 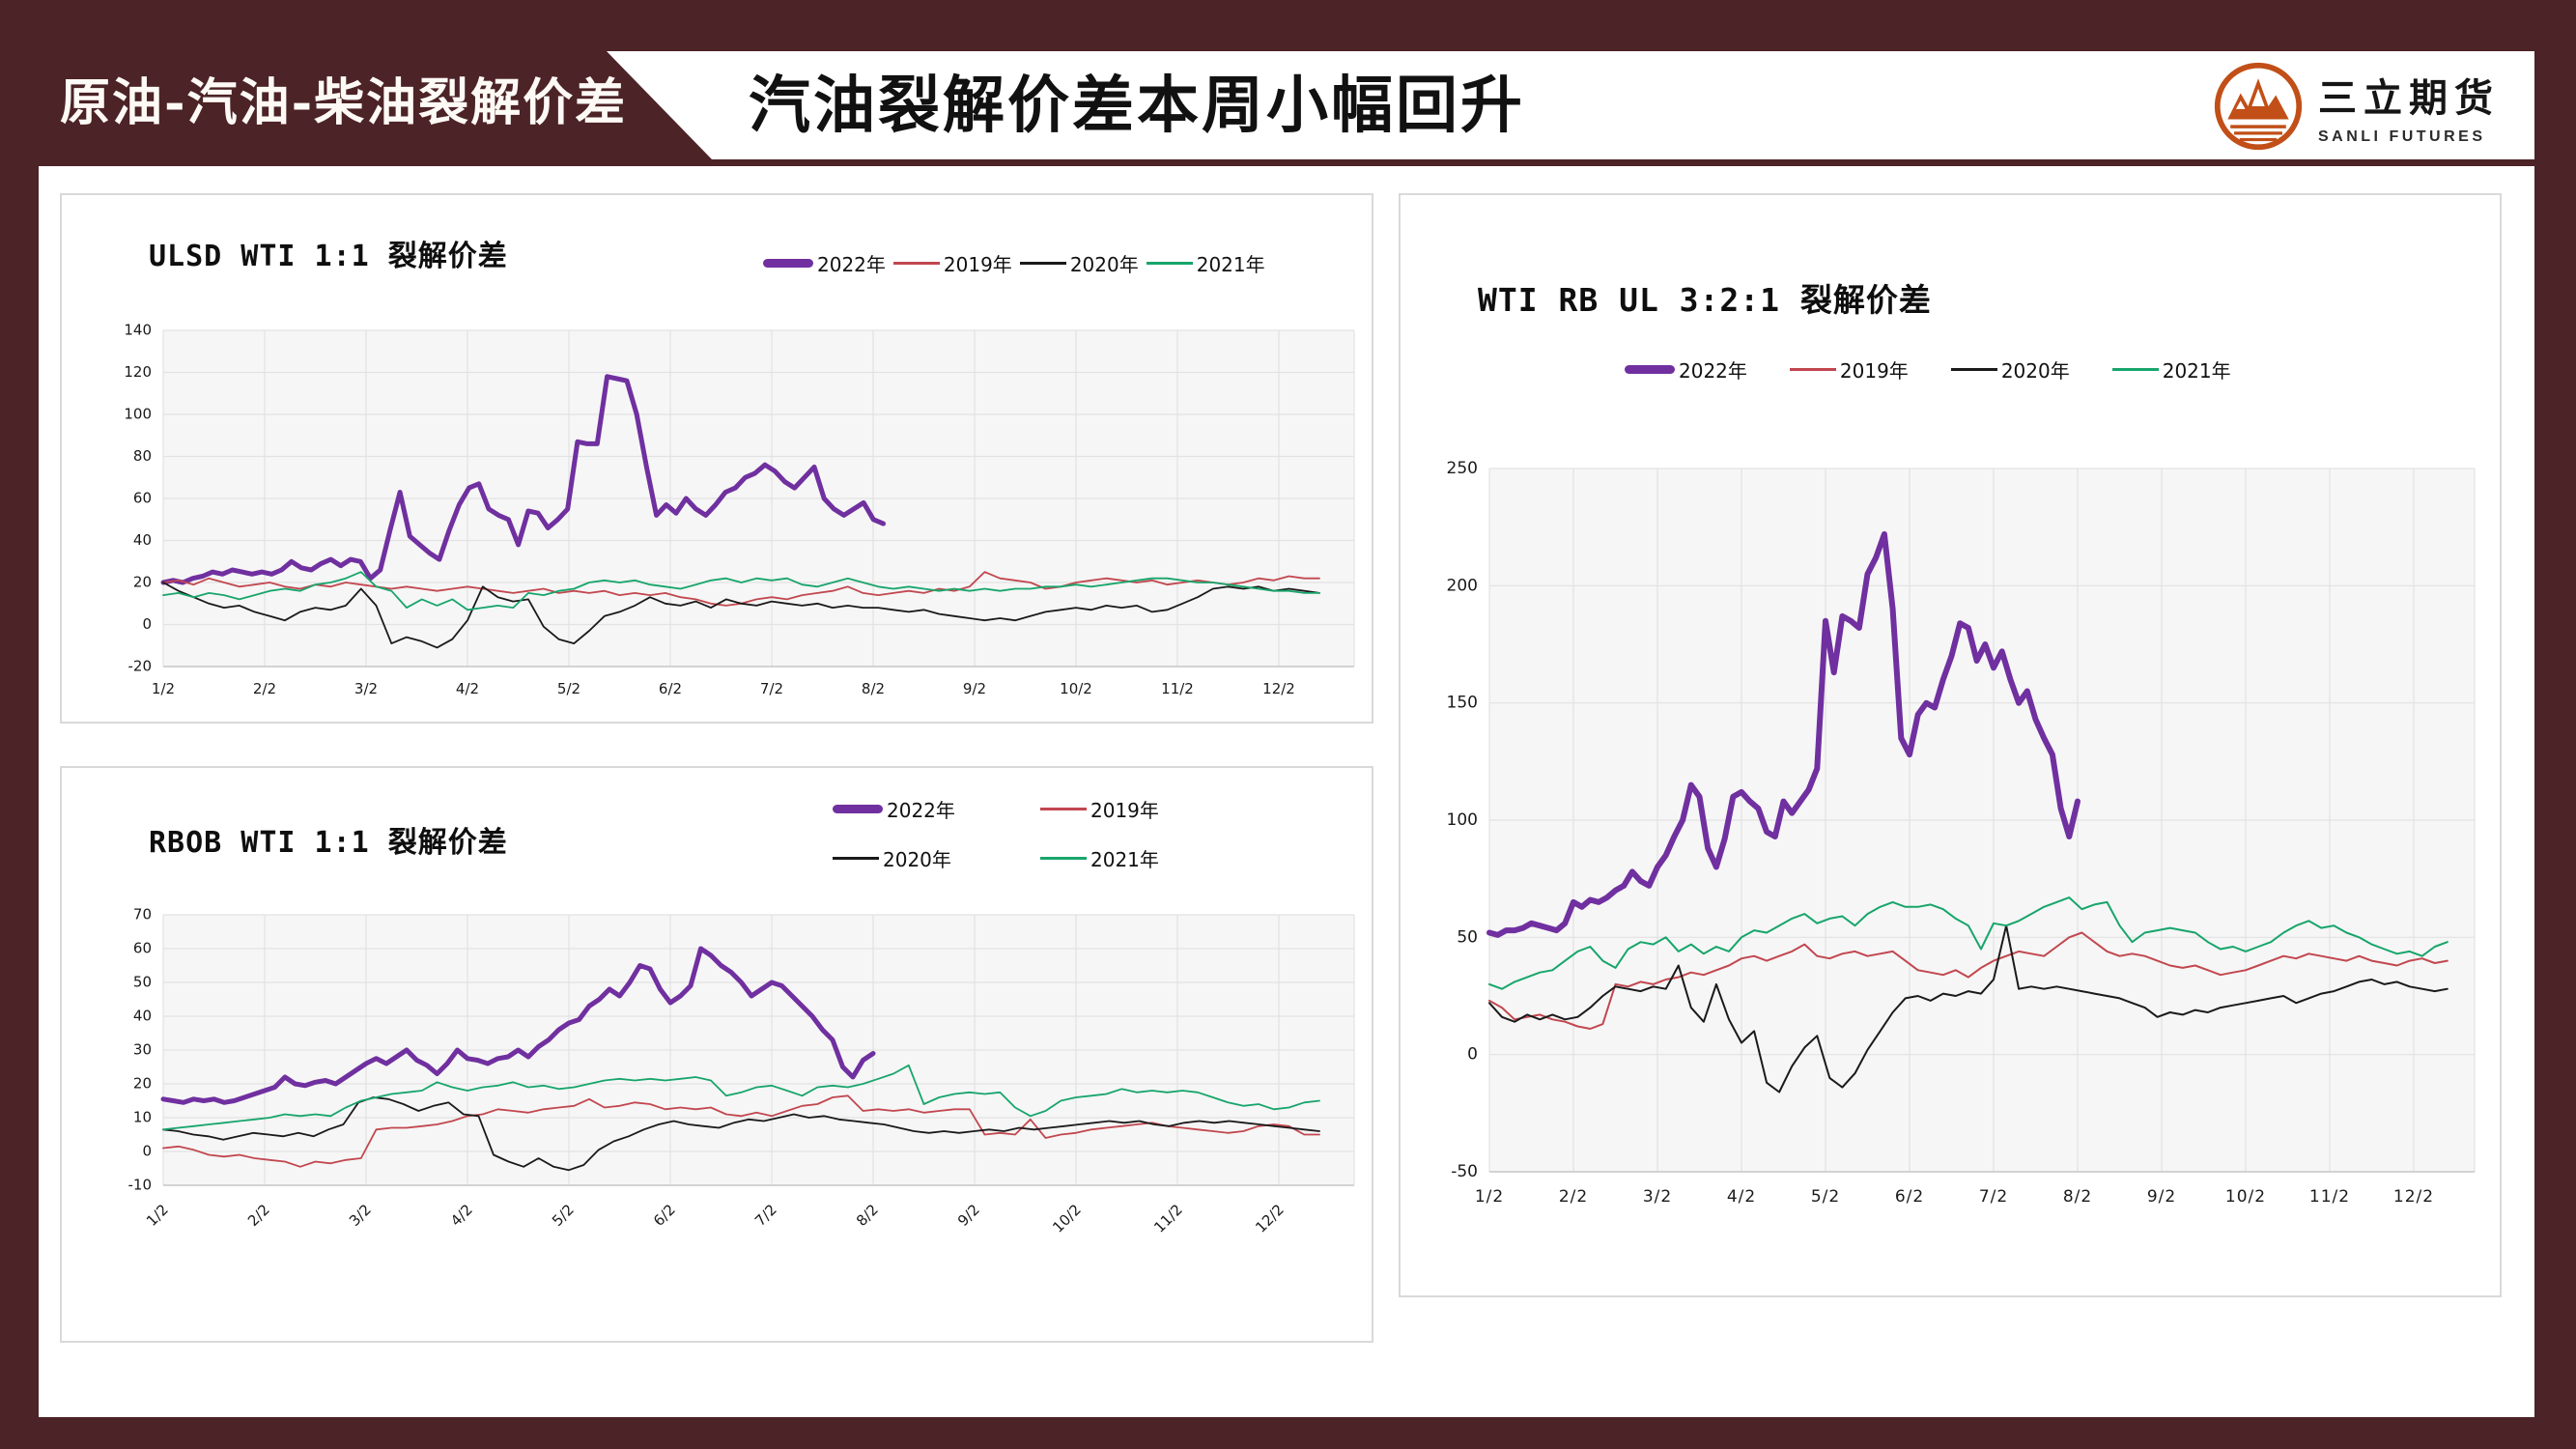 I want to click on logo-text: 三立期货 SANLI FUTURES, so click(x=2409, y=106).